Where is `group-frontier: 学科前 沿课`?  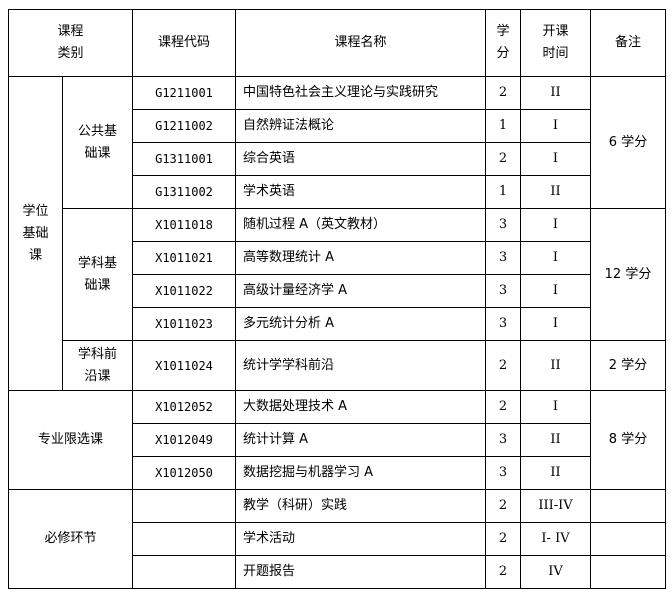
group-frontier: 学科前 沿课 is located at coordinates (97, 365).